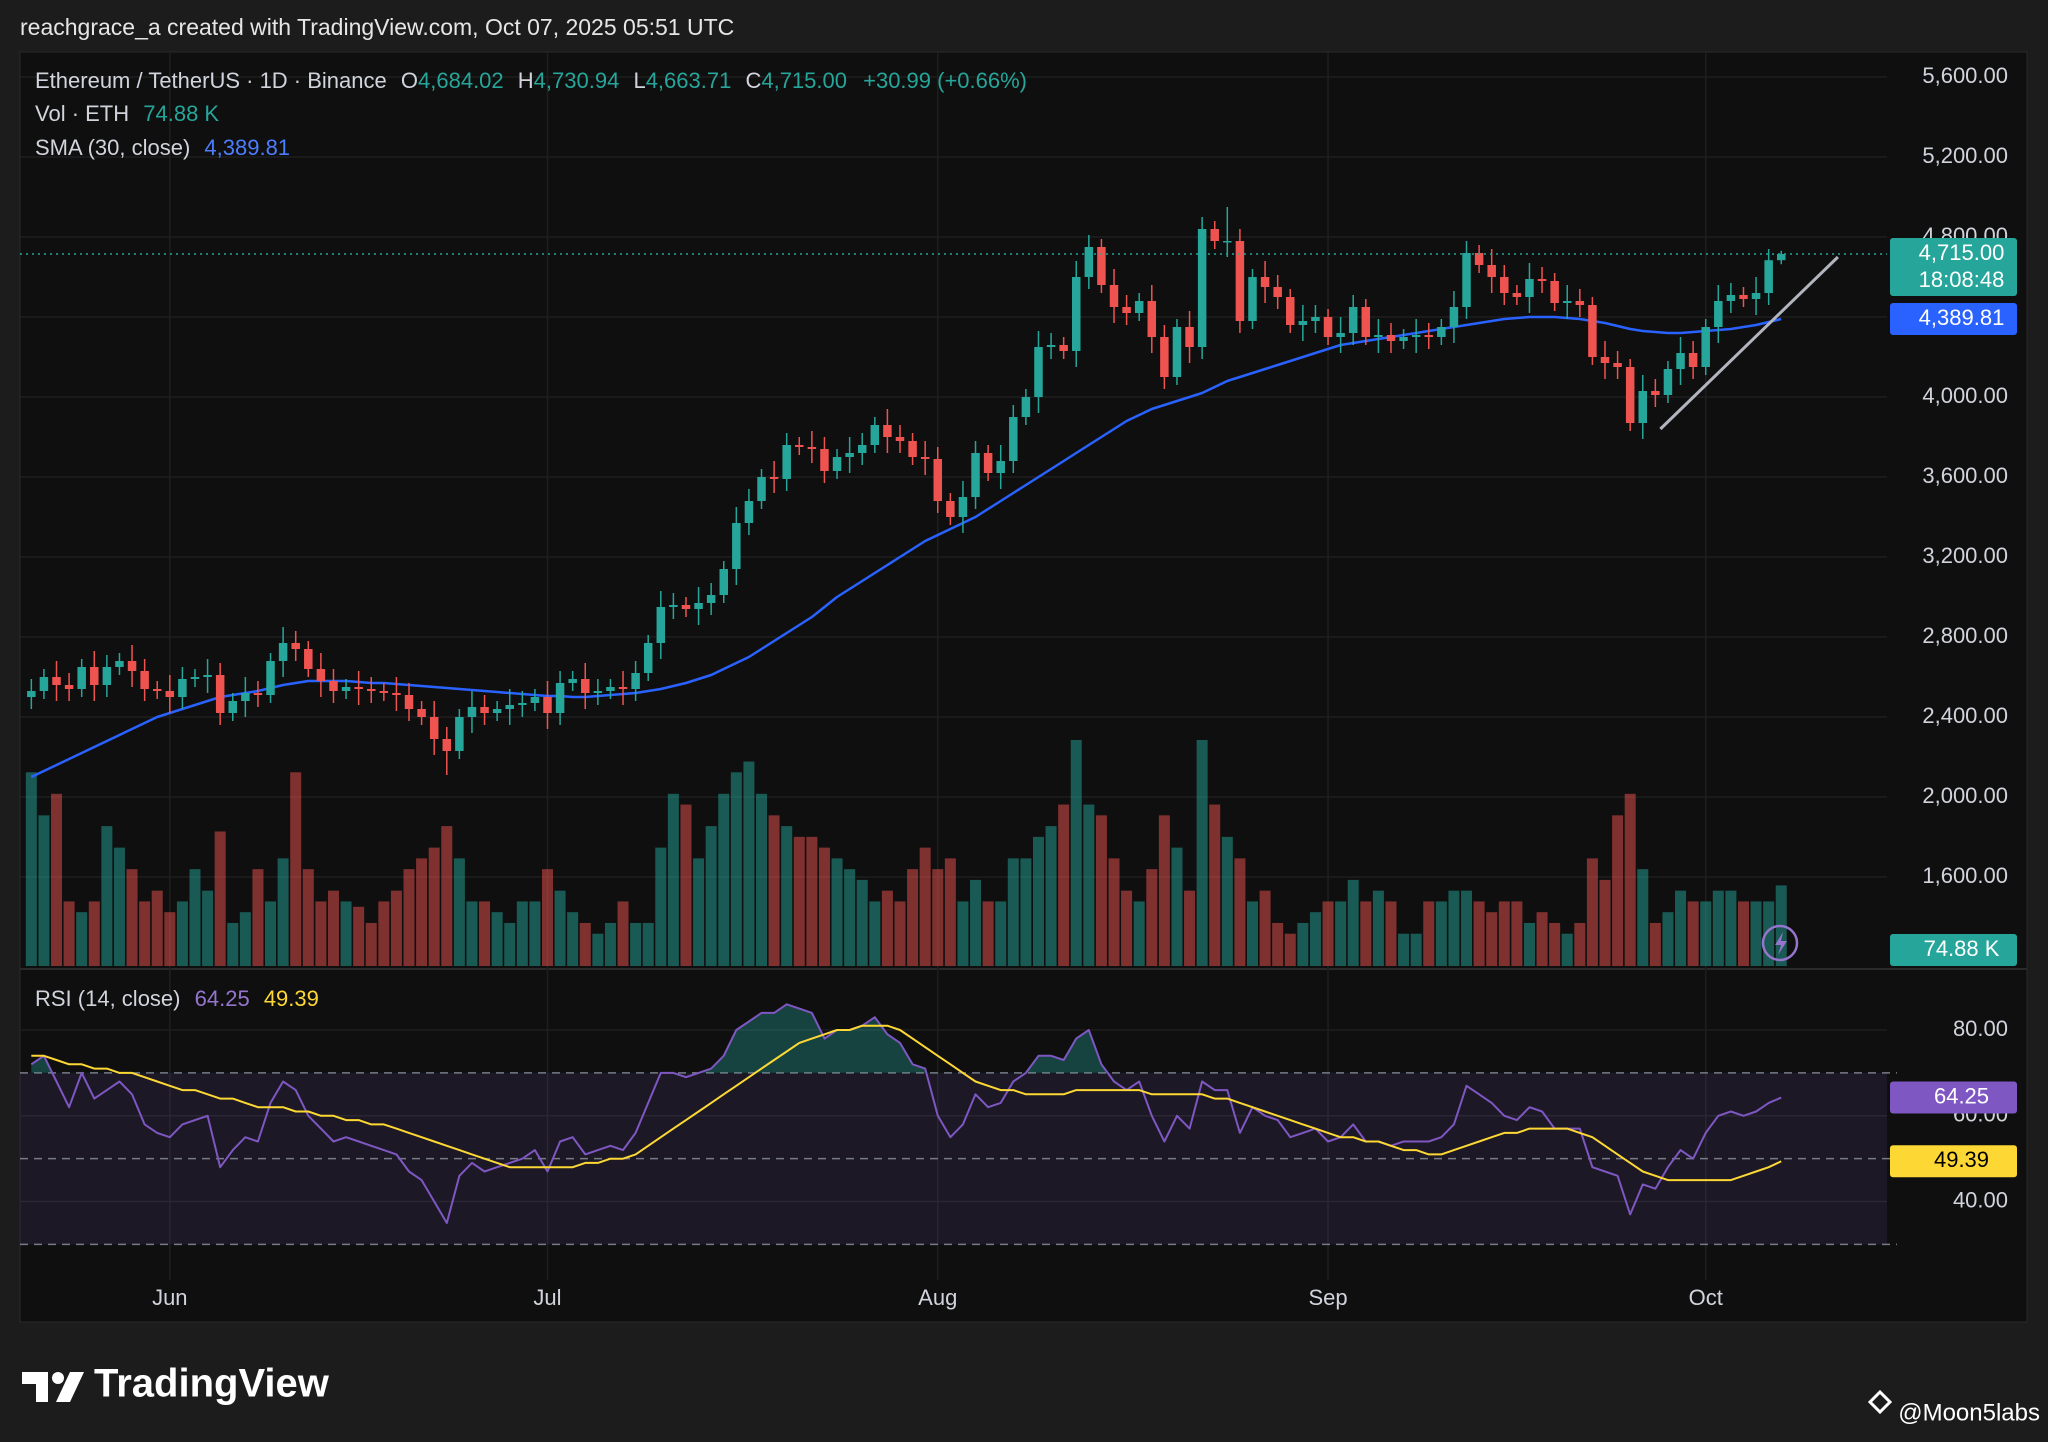 The width and height of the screenshot is (2048, 1442). I want to click on y-tick-label: 3,600.00, so click(1965, 475).